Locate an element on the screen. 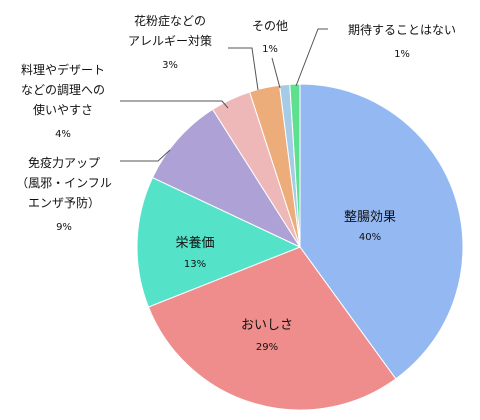 The image size is (480, 420). label-other-text: その他 is located at coordinates (270, 26).